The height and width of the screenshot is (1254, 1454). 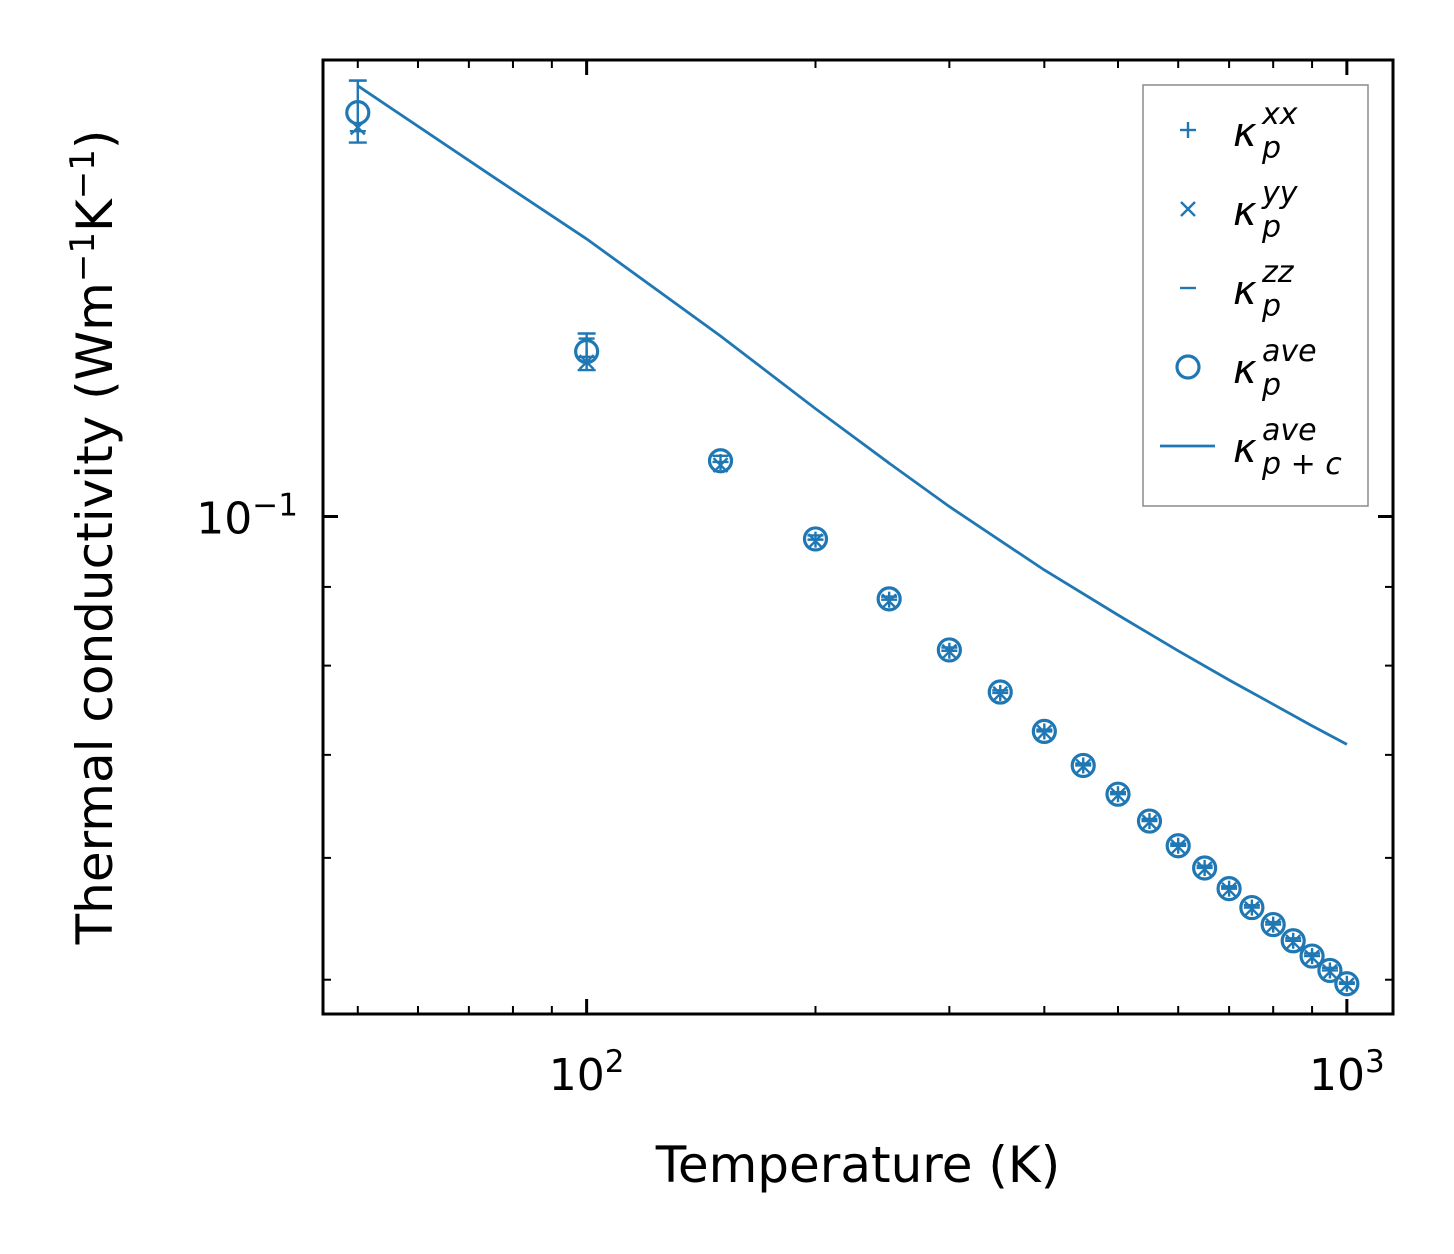 I want to click on legend-entry: κ ave p, so click(x=1246, y=368).